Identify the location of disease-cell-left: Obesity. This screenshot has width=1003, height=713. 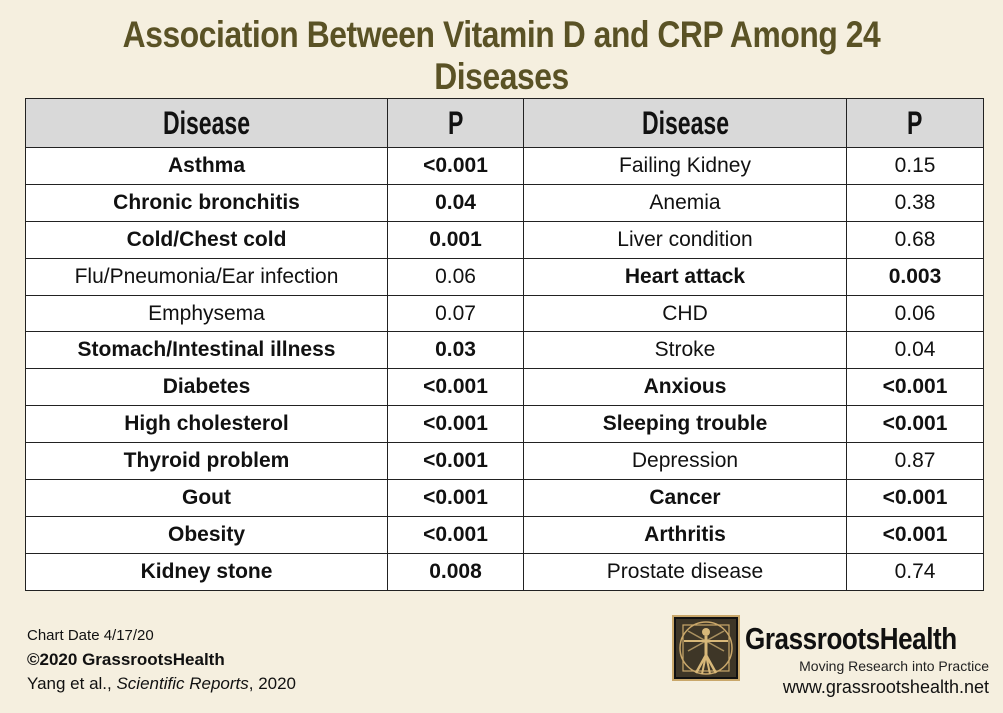
(206, 534).